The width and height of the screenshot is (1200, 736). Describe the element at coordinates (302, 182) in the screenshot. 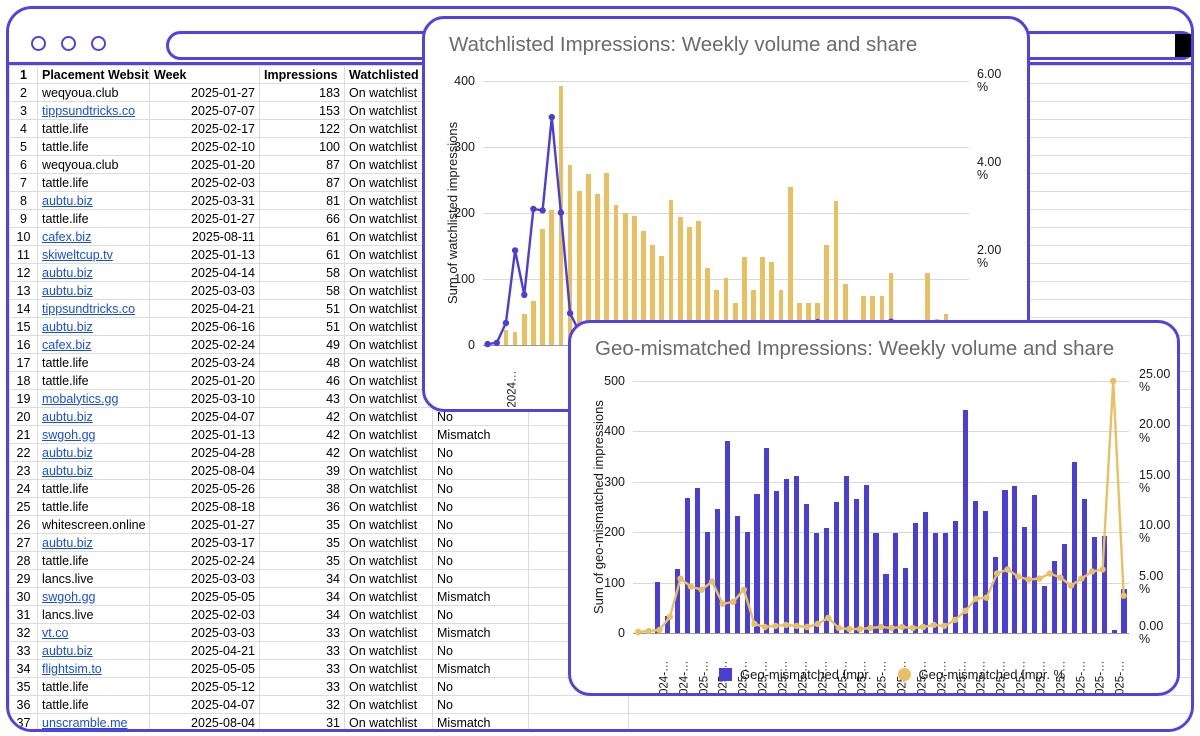

I see `cell-impressions: 87` at that location.